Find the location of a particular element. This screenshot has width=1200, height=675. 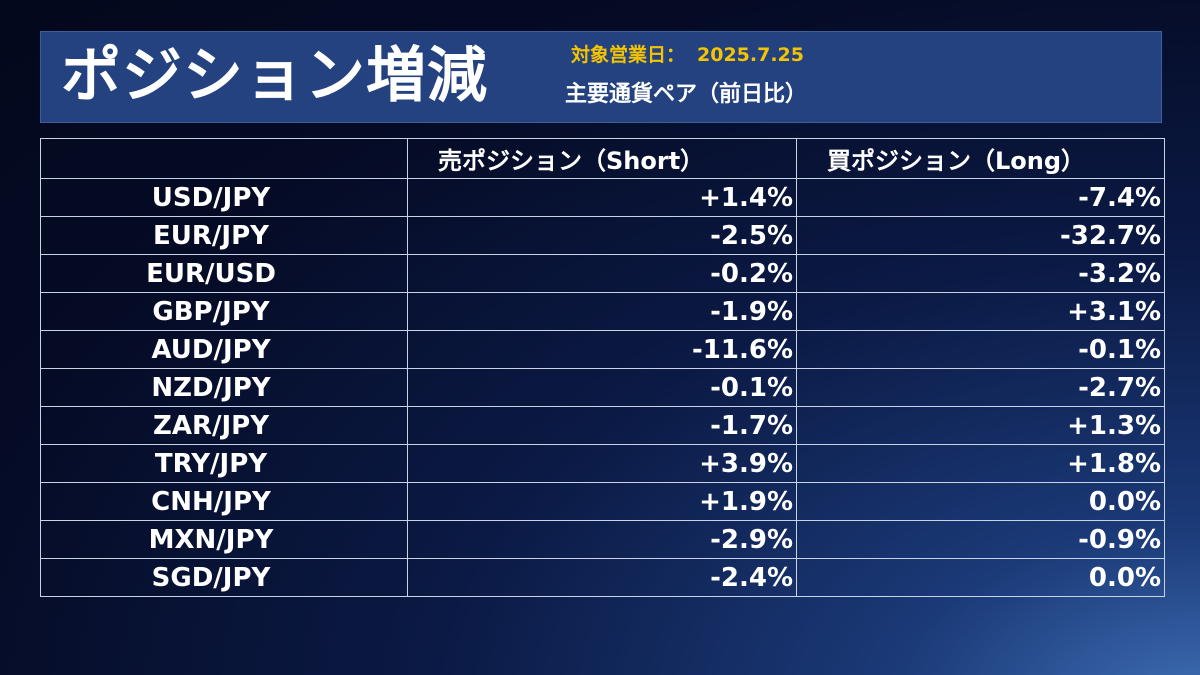

header-banner: ポジション増減 対象営業日： 2025.7.25 主要通貨ペア（前日比） is located at coordinates (601, 77).